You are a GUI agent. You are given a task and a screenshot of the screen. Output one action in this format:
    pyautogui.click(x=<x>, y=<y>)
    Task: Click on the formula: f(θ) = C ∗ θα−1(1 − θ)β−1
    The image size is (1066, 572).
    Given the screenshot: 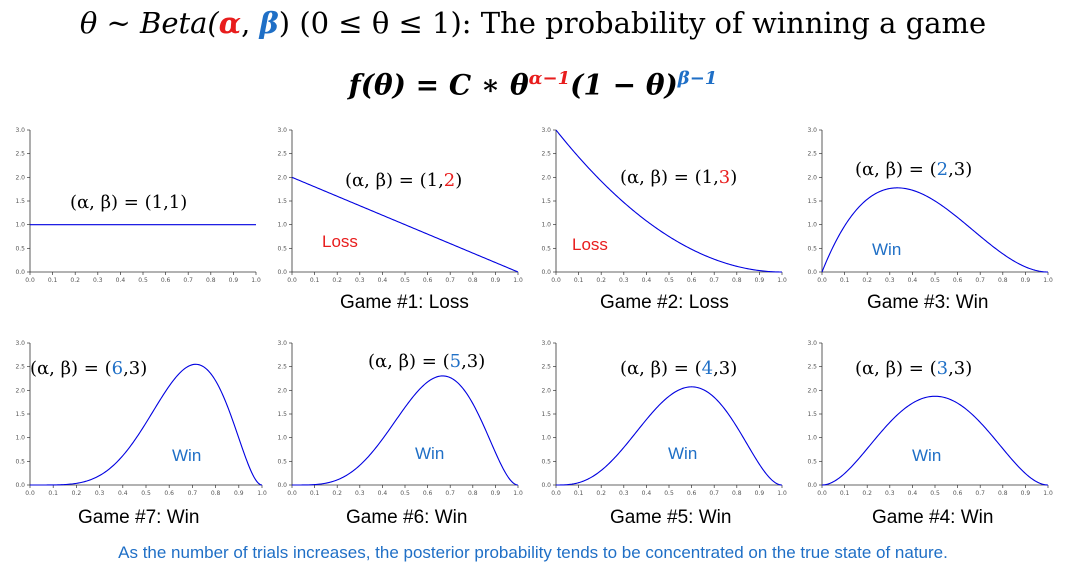 What is the action you would take?
    pyautogui.click(x=533, y=84)
    